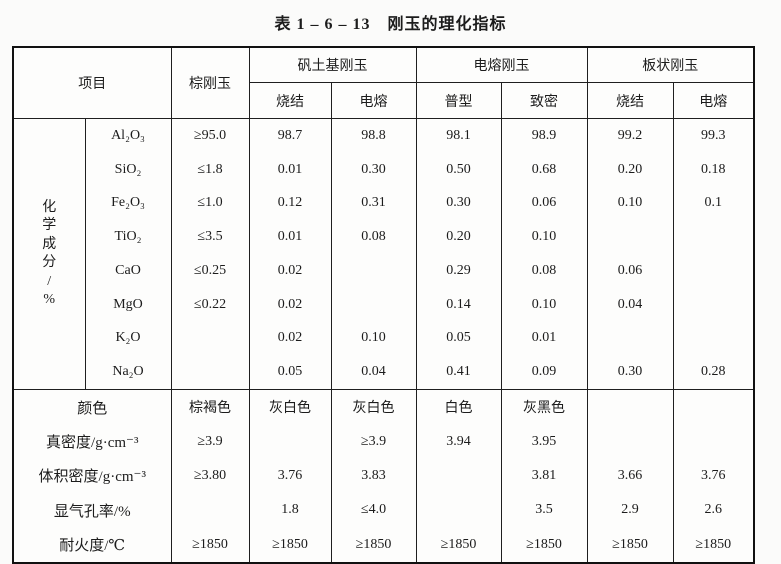 Image resolution: width=781 pixels, height=564 pixels. Describe the element at coordinates (373, 476) in the screenshot. I see `props-col-bauxite-fused: 灰白色 ≥3.9 3.83 ≤4.0 ≥1850` at that location.